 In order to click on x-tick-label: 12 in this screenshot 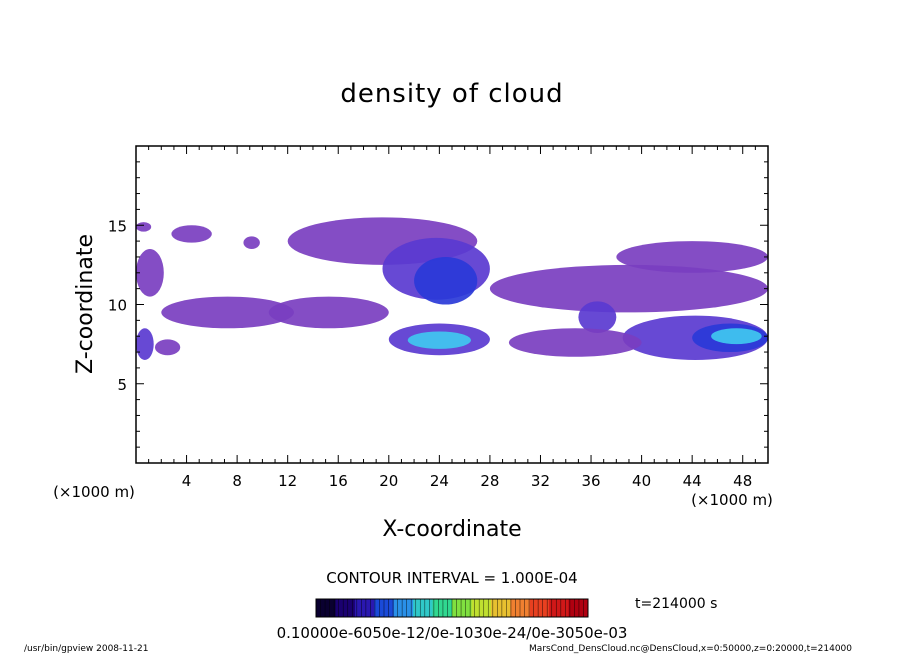, I will do `click(287, 481)`.